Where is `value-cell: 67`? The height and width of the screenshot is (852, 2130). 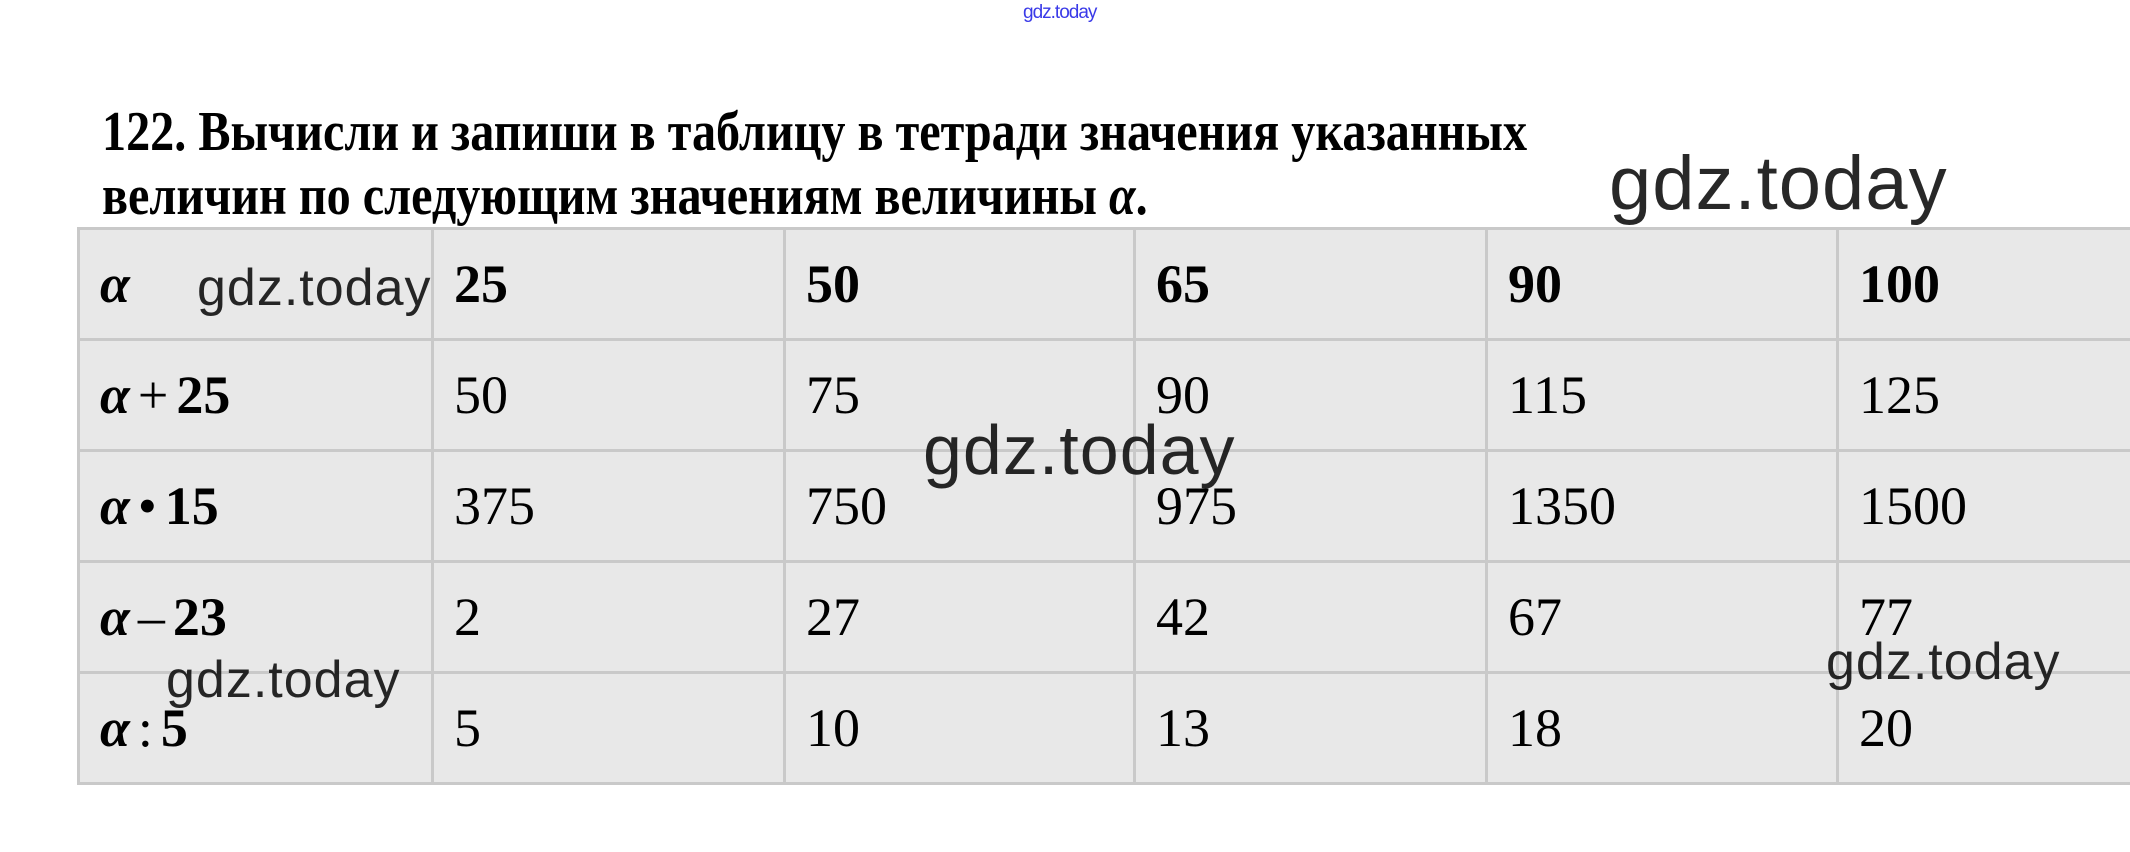 value-cell: 67 is located at coordinates (1662, 617).